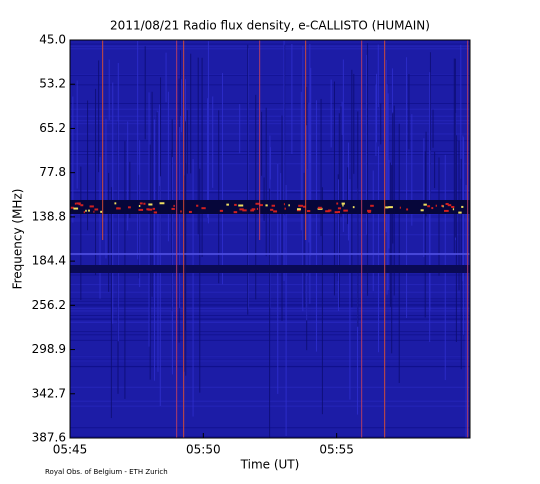 This screenshot has width=540, height=484. What do you see at coordinates (106, 472) in the screenshot?
I see `footer: Royal Obs. of Belgium - ETH Zurich` at bounding box center [106, 472].